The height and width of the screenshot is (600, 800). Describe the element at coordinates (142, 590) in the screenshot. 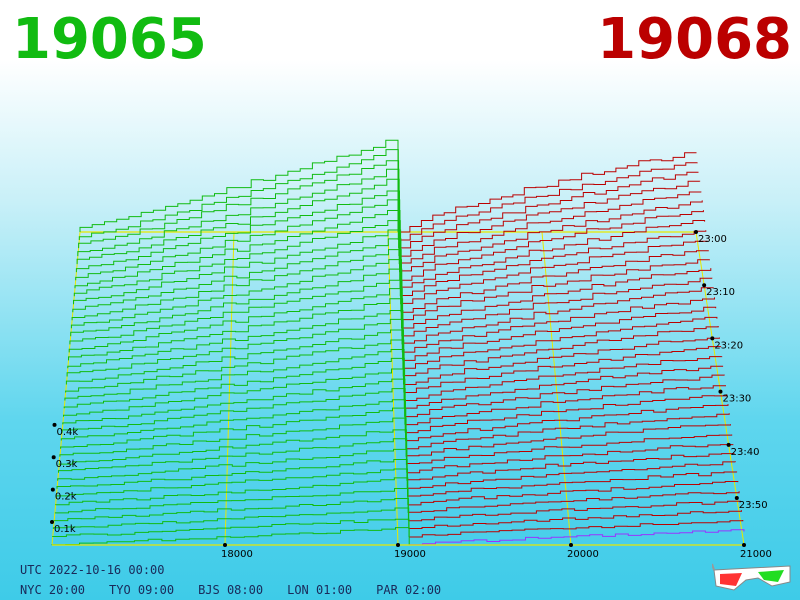

I see `zone-tyo: TYO 09:00` at that location.